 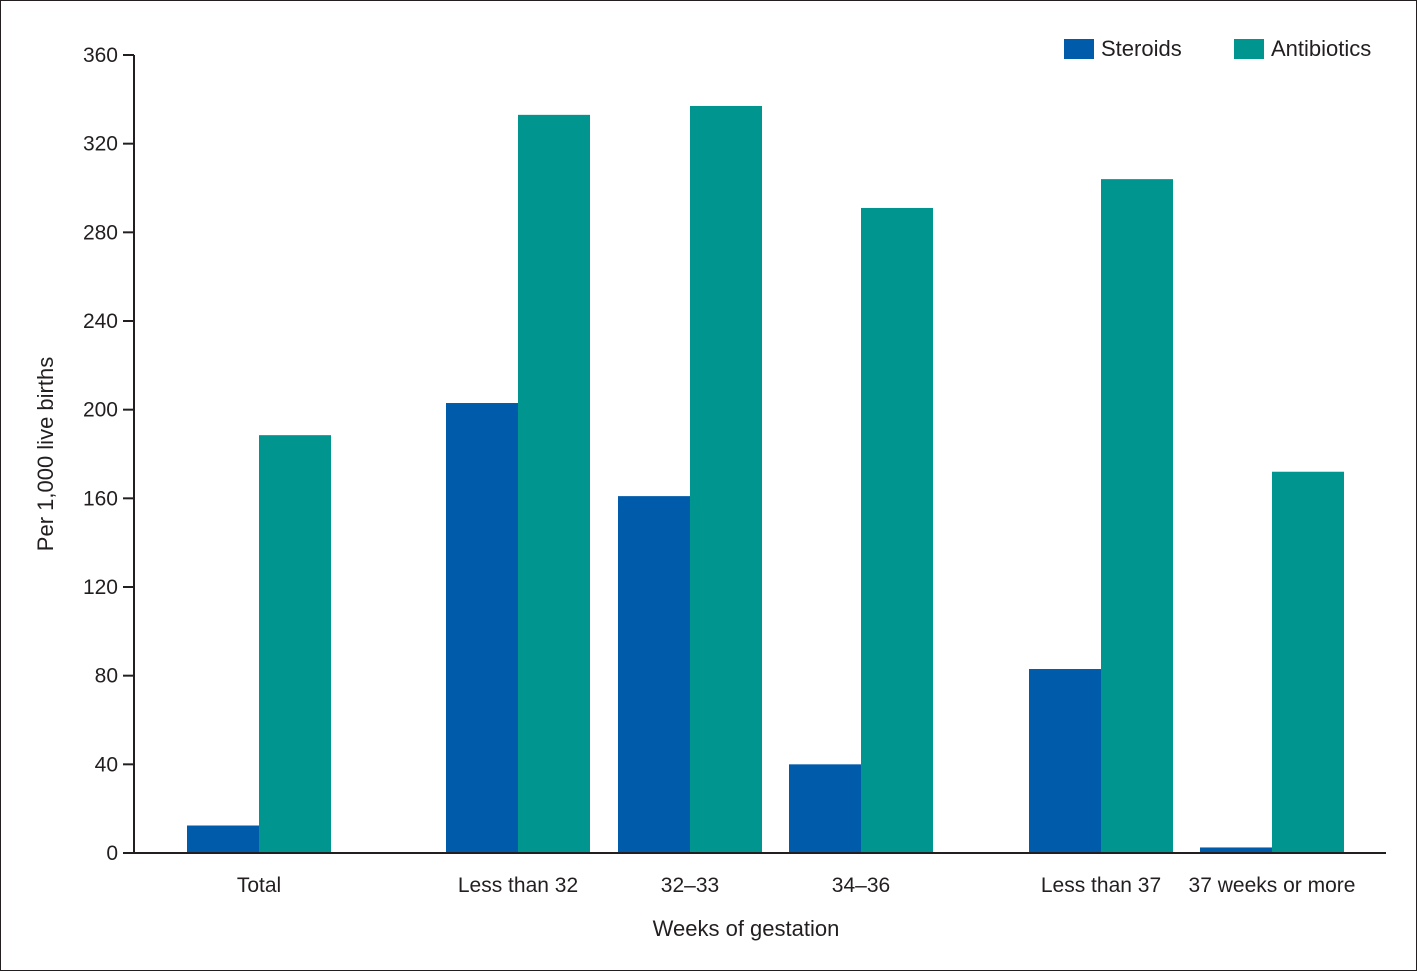 I want to click on y-tick-label: 40, so click(x=106, y=764).